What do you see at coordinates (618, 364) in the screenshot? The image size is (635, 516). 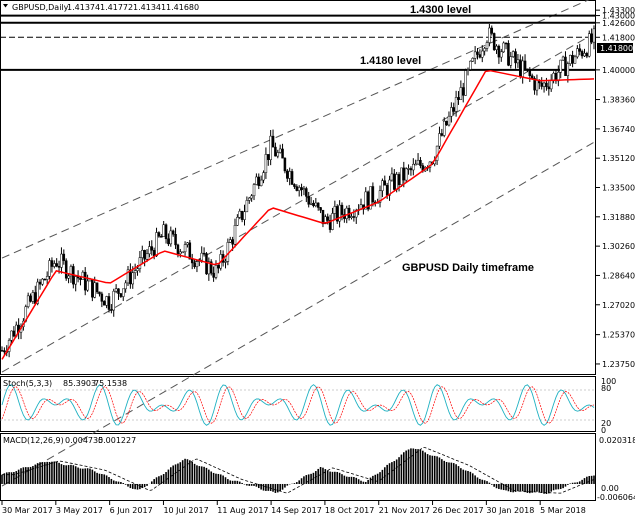 I see `price-tick-label: 1.23750` at bounding box center [618, 364].